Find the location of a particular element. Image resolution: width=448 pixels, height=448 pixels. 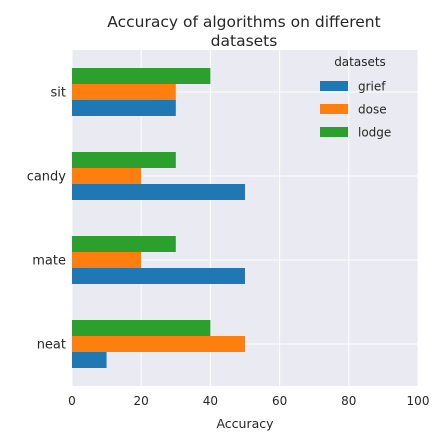

x-axis-label: Accuracy is located at coordinates (245, 423).